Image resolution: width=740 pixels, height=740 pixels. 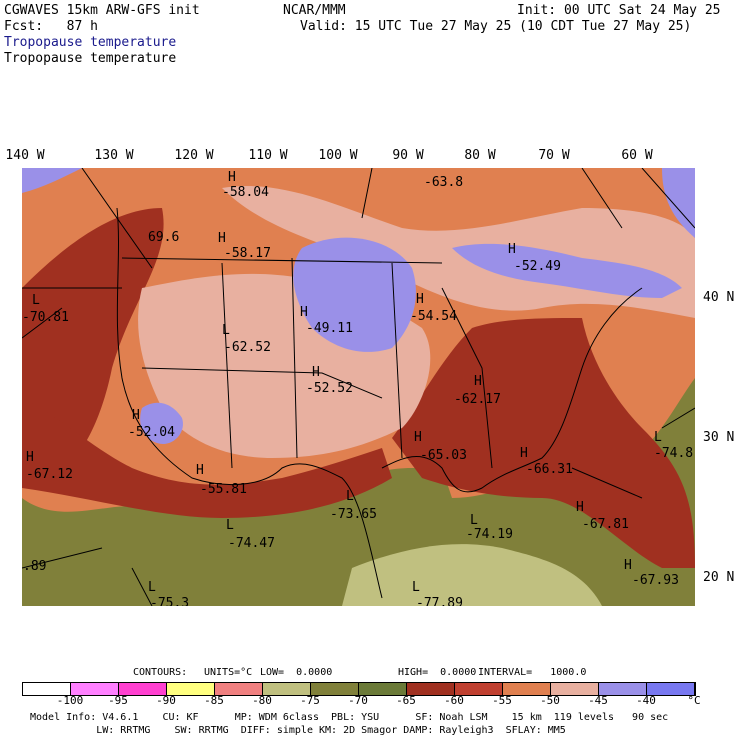 What do you see at coordinates (247, 253) in the screenshot?
I see `map-value: -58.17` at bounding box center [247, 253].